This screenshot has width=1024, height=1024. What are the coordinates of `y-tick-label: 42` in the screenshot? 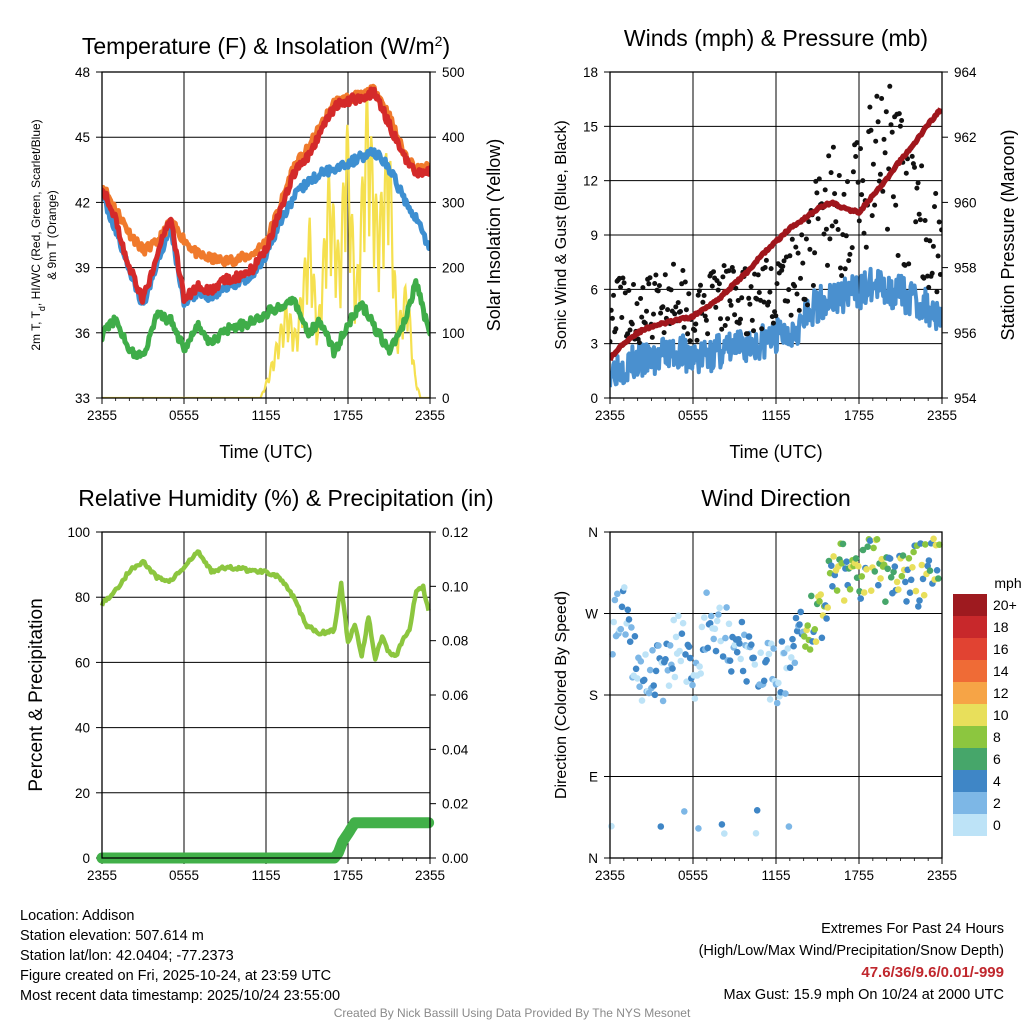 It's located at (82, 202).